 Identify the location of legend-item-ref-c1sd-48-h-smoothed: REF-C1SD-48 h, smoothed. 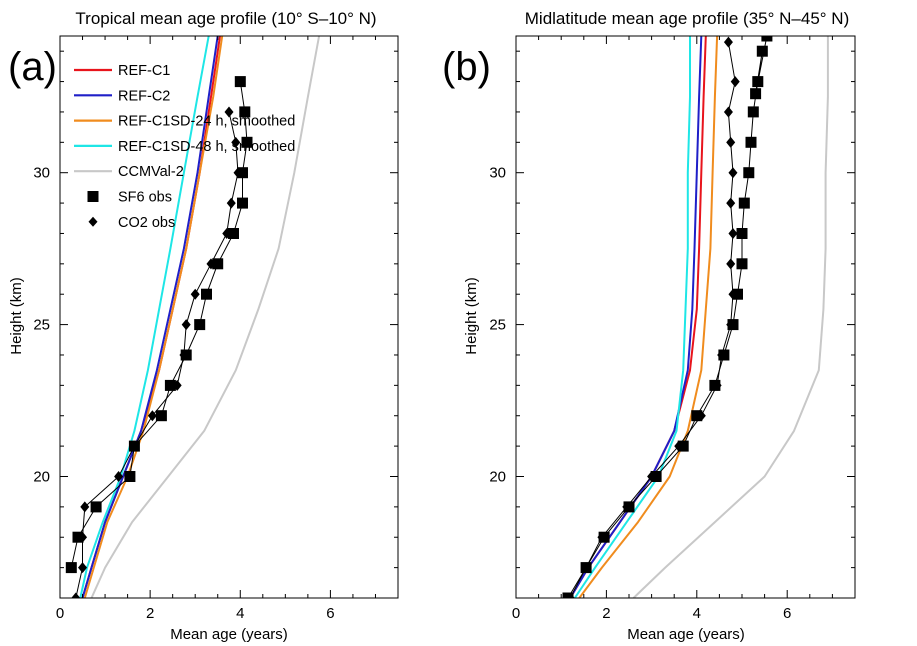
(184, 147).